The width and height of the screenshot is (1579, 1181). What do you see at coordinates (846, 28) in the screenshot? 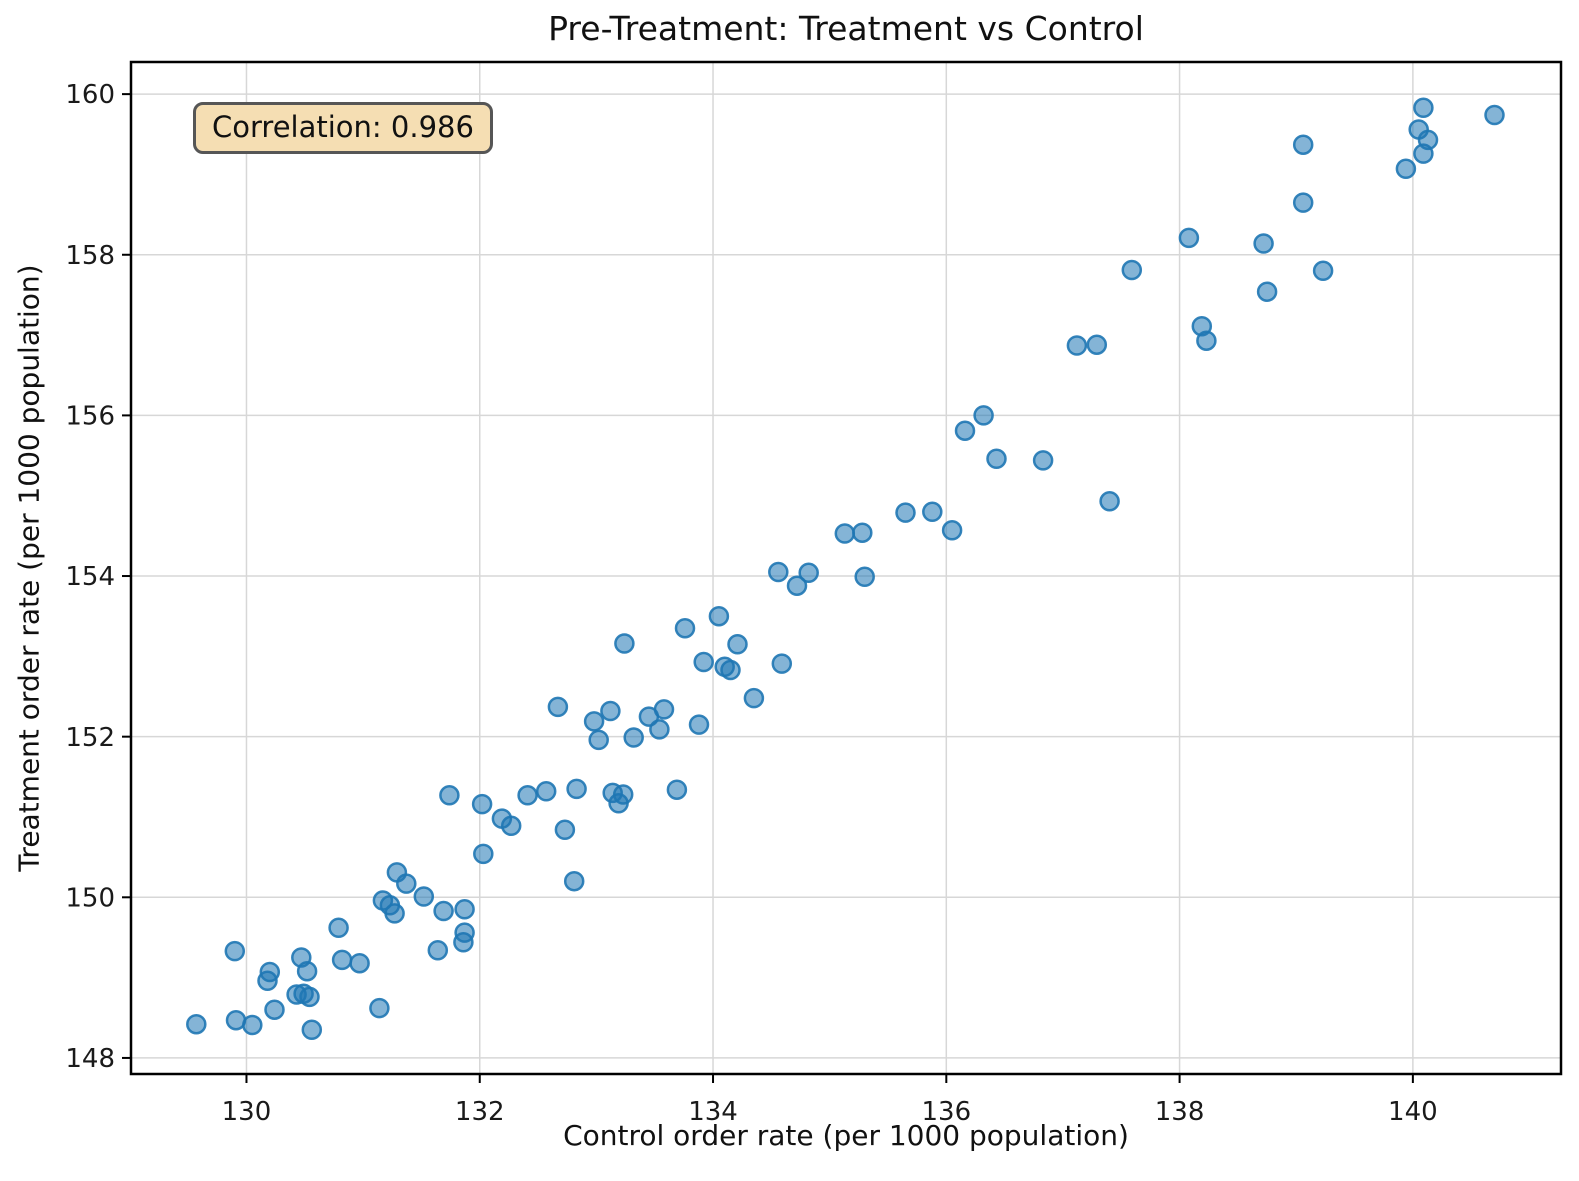
I see `chart-title: Pre-Treatment: Treatment vs Control` at bounding box center [846, 28].